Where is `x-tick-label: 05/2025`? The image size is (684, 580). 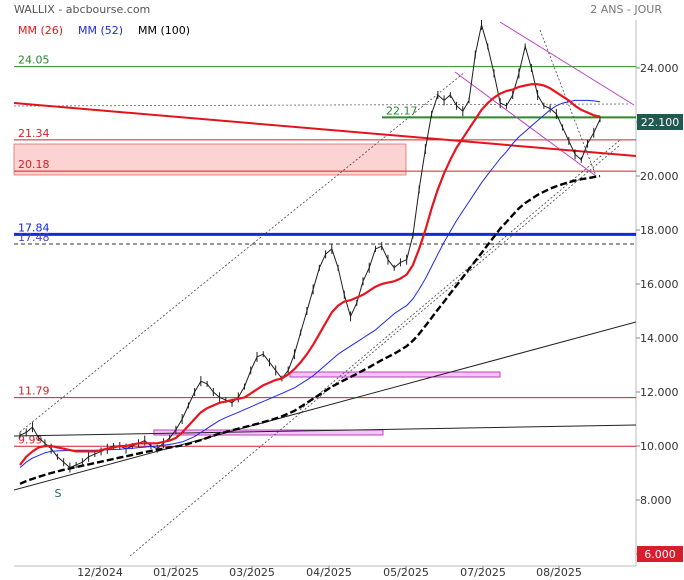
x-tick-label: 05/2025 is located at coordinates (406, 572).